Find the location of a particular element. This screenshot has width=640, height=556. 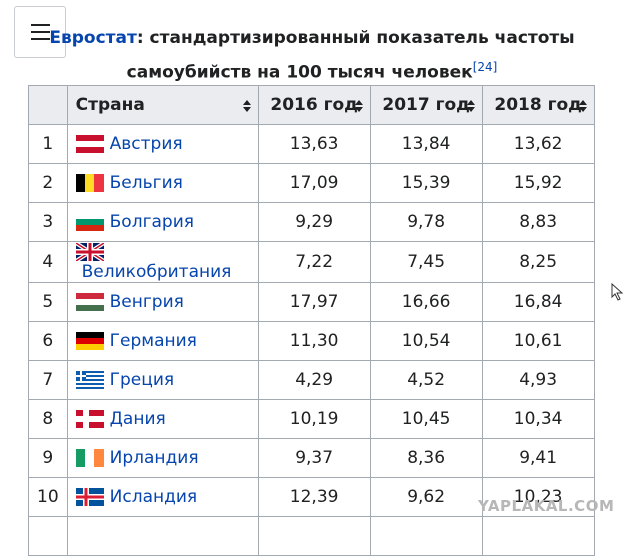

cell-text: 9,29 is located at coordinates (314, 222).